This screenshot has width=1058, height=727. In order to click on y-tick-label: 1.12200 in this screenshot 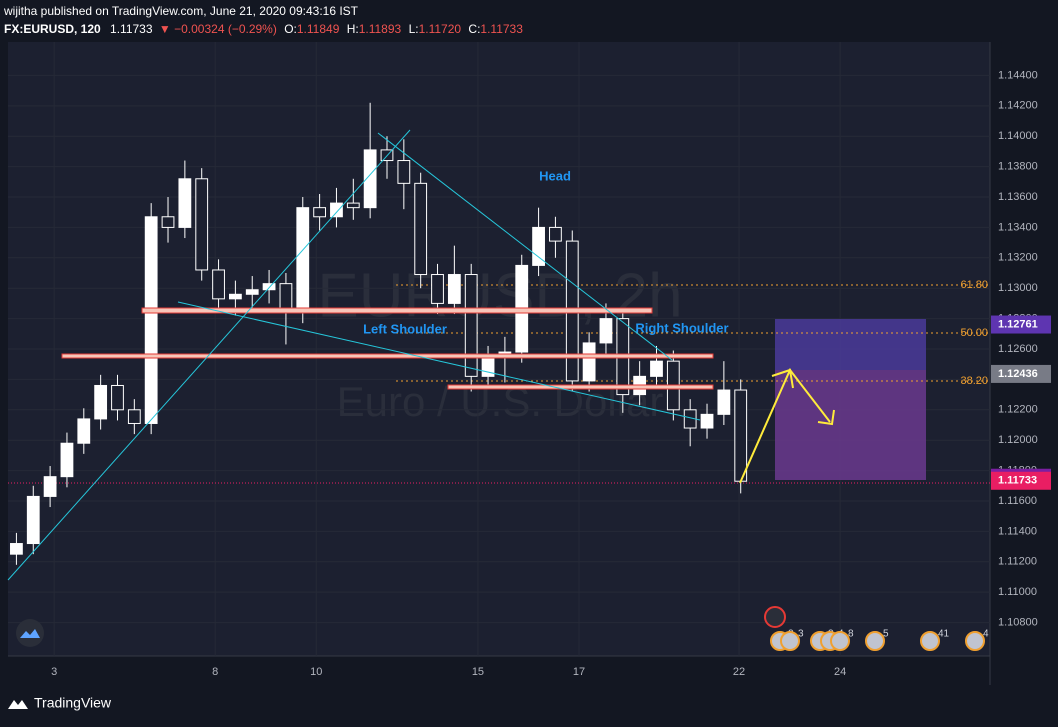, I will do `click(1018, 410)`.